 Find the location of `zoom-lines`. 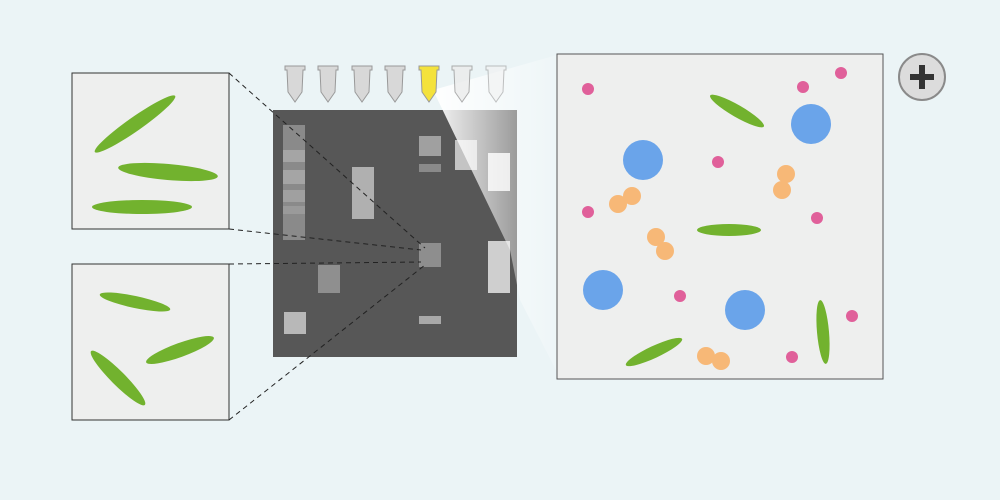

zoom-lines is located at coordinates (327, 246).